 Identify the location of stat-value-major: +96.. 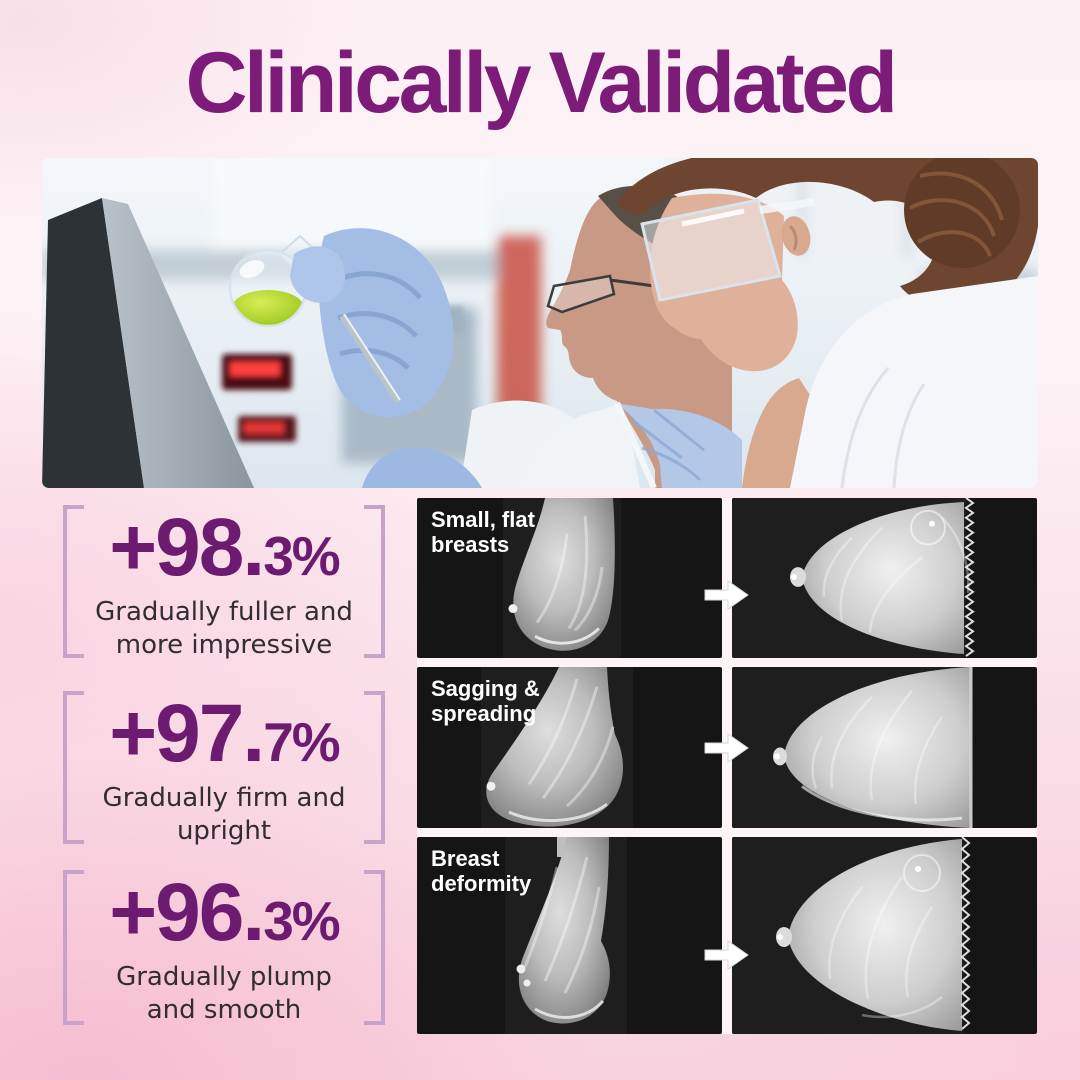
(187, 912).